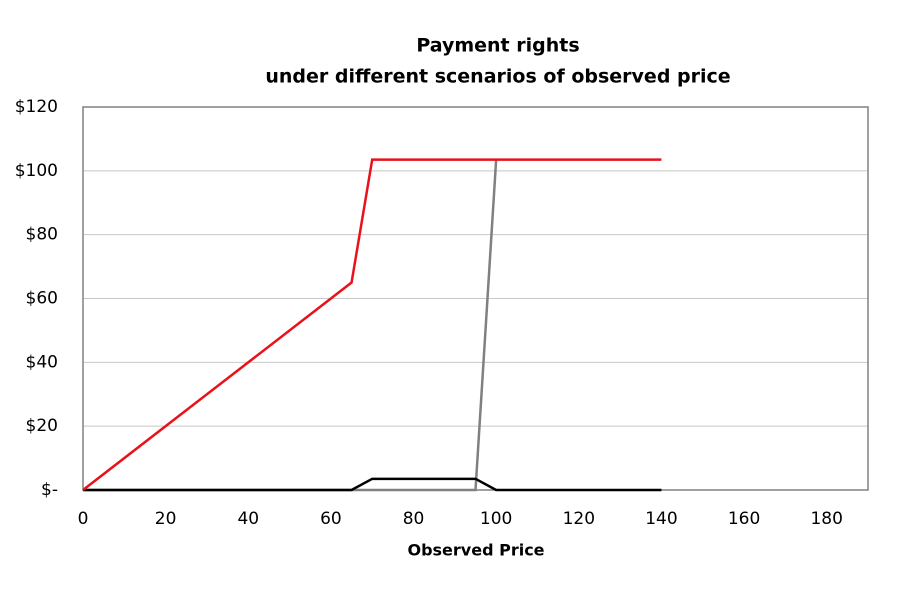 The image size is (907, 591). I want to click on line-series, so click(372, 484).